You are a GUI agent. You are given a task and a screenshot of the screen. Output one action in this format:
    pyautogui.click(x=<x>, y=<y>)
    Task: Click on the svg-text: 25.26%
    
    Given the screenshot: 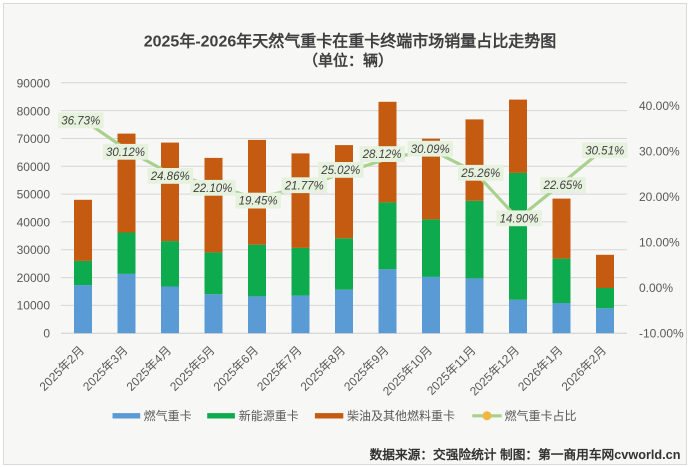 What is the action you would take?
    pyautogui.click(x=480, y=174)
    